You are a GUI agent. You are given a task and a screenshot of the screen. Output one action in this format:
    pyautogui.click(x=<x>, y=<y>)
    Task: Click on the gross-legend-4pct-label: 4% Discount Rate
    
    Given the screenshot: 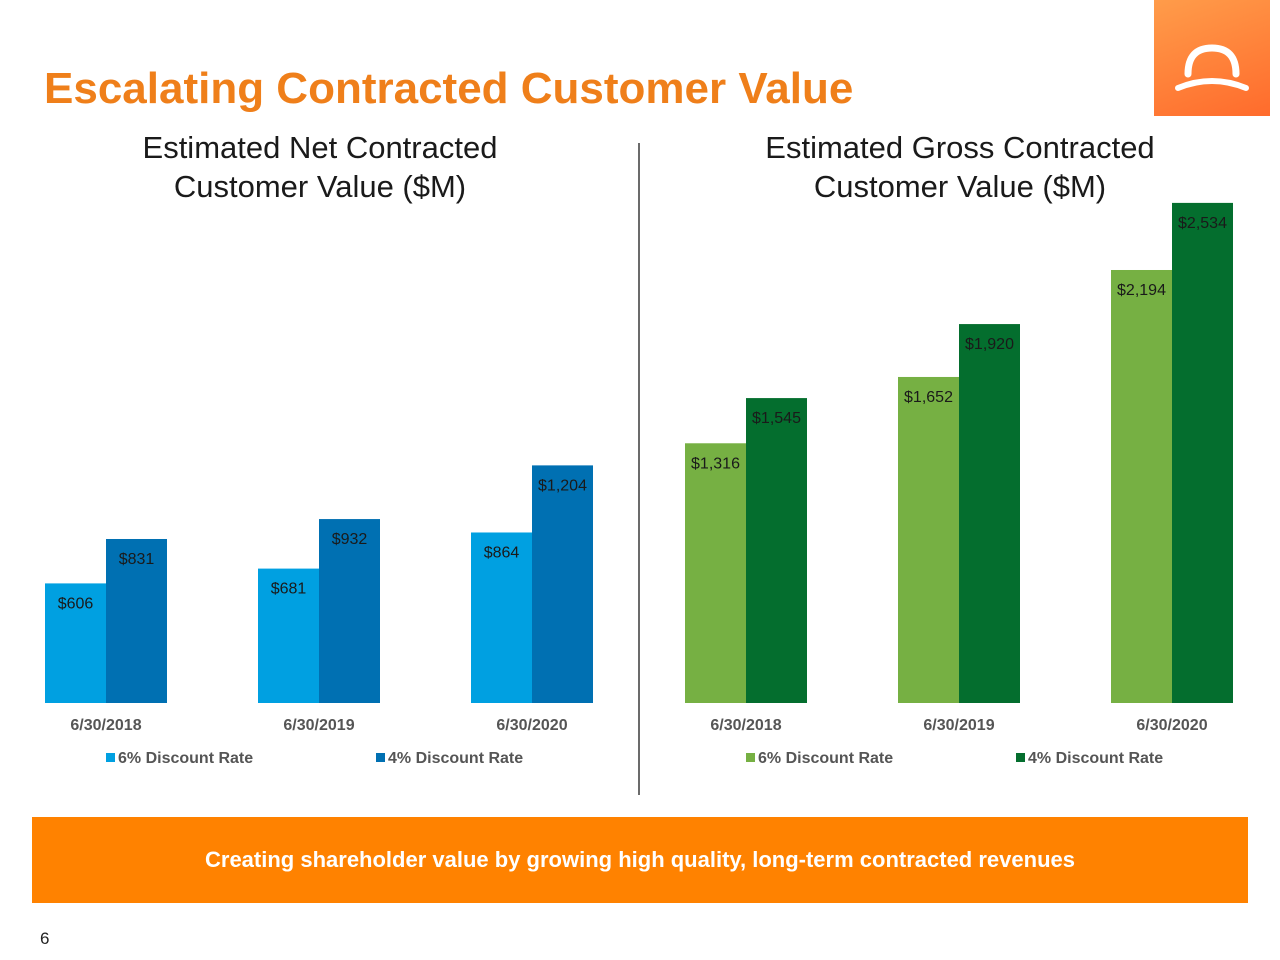 What is the action you would take?
    pyautogui.click(x=1096, y=758)
    